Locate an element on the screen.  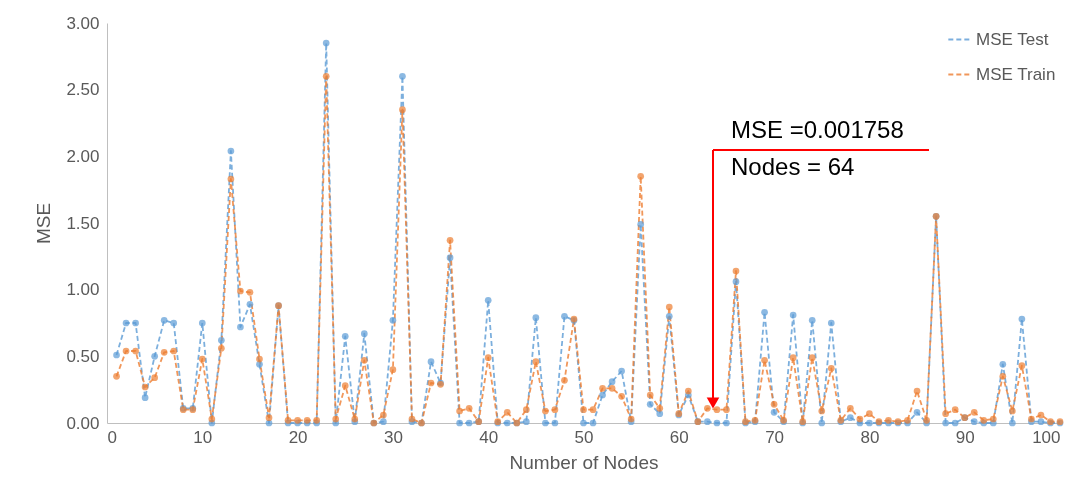
x-tick-label: 60 is located at coordinates (679, 437).